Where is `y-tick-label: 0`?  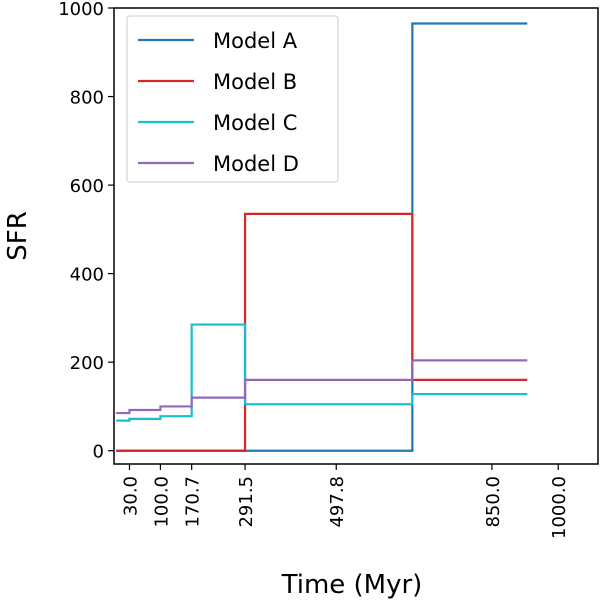
y-tick-label: 0 is located at coordinates (98, 452).